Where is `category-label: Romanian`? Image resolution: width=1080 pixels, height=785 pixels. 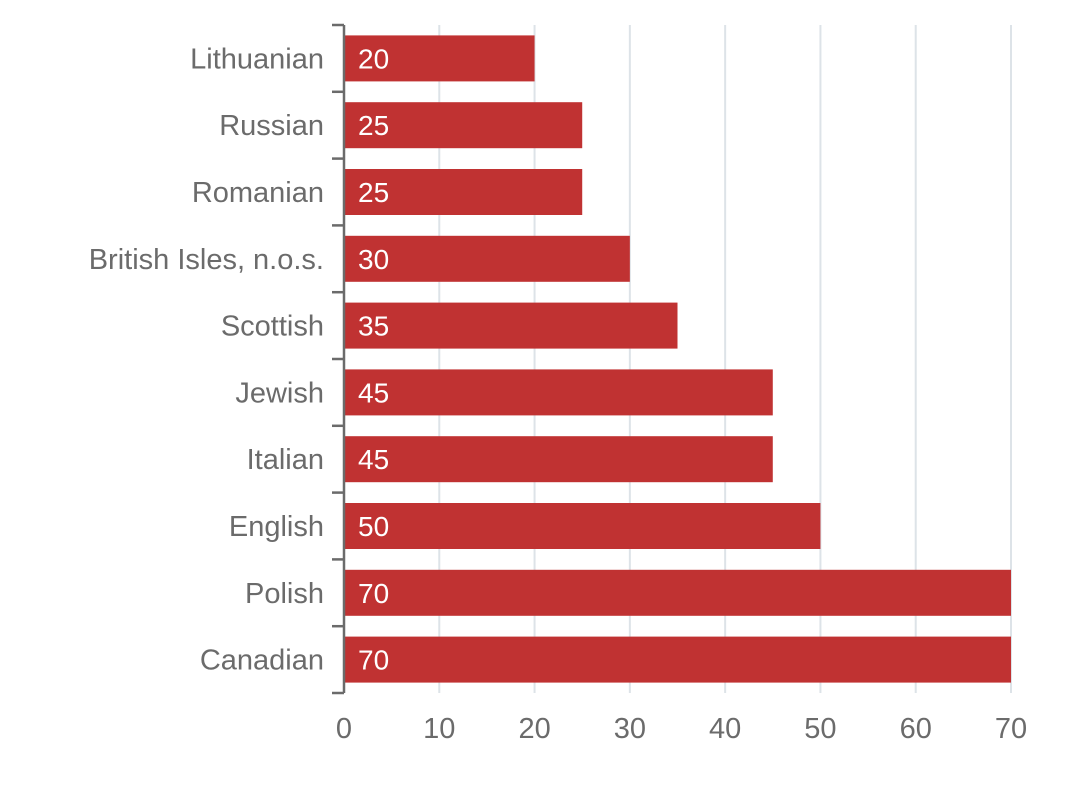
category-label: Romanian is located at coordinates (258, 193).